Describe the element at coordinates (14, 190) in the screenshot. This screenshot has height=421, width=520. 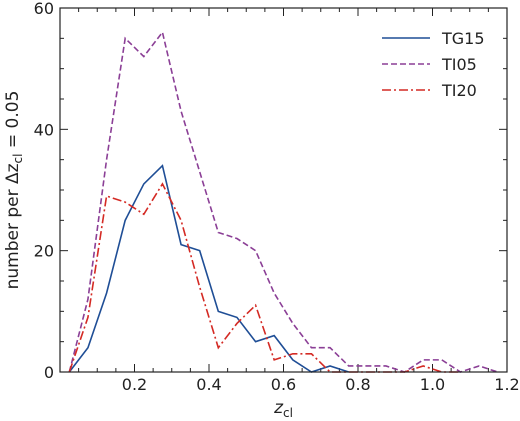
I see `y-axis-label: number per Δzcl = 0.05` at that location.